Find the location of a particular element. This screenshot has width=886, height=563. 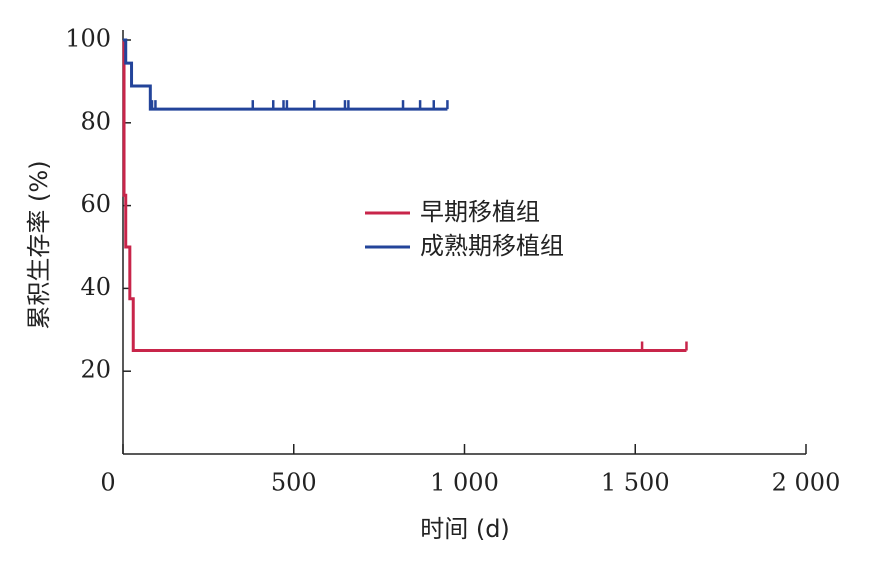

x-tick-label: 500 is located at coordinates (294, 483).